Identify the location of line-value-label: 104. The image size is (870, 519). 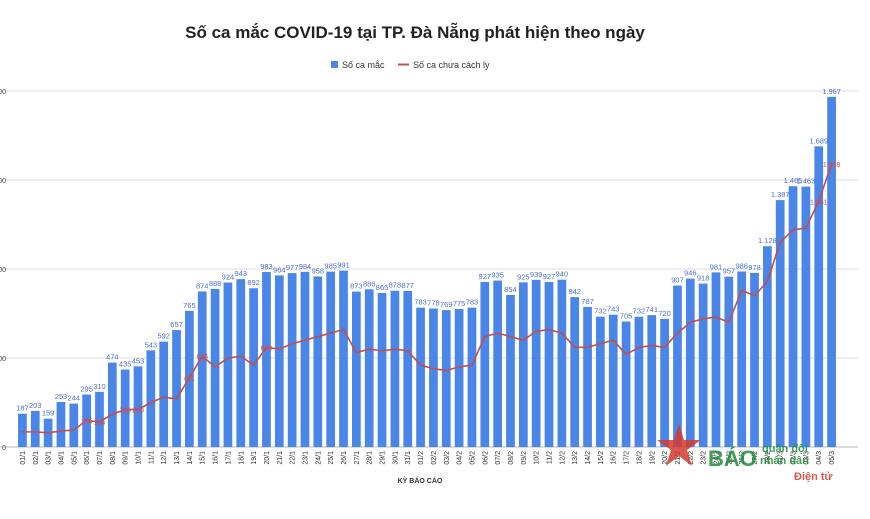
(100, 423).